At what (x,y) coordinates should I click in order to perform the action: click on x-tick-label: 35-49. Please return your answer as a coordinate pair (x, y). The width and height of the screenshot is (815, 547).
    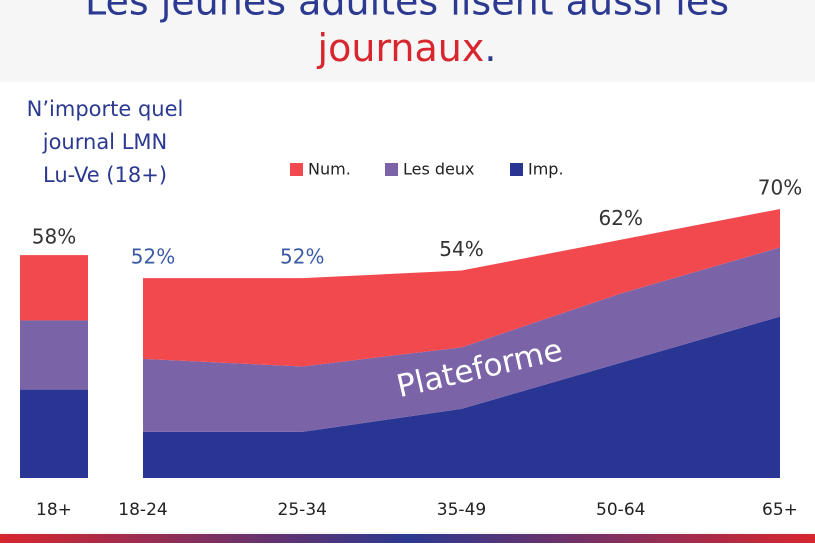
    Looking at the image, I should click on (461, 510).